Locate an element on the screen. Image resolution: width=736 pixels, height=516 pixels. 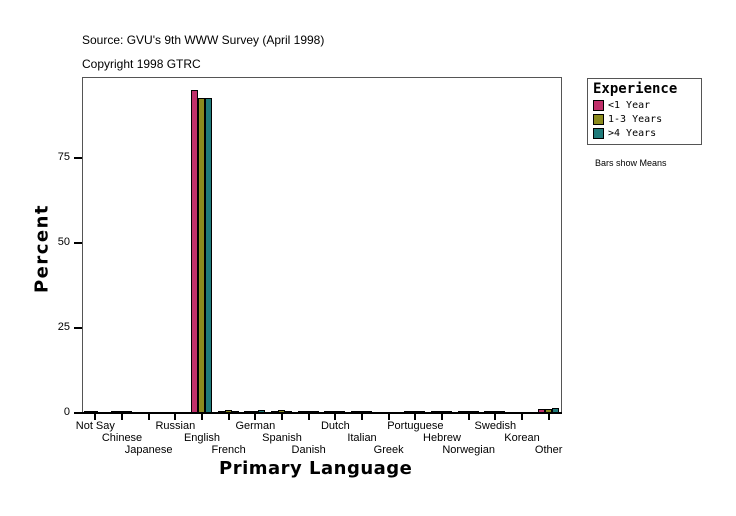
x-tick-label: Greek is located at coordinates (388, 450).